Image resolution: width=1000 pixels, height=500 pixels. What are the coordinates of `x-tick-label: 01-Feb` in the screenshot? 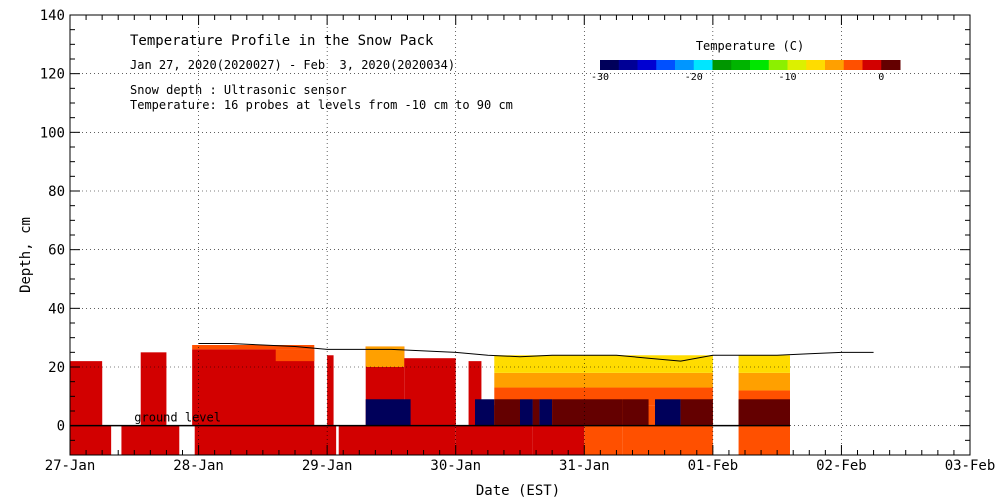 It's located at (713, 466).